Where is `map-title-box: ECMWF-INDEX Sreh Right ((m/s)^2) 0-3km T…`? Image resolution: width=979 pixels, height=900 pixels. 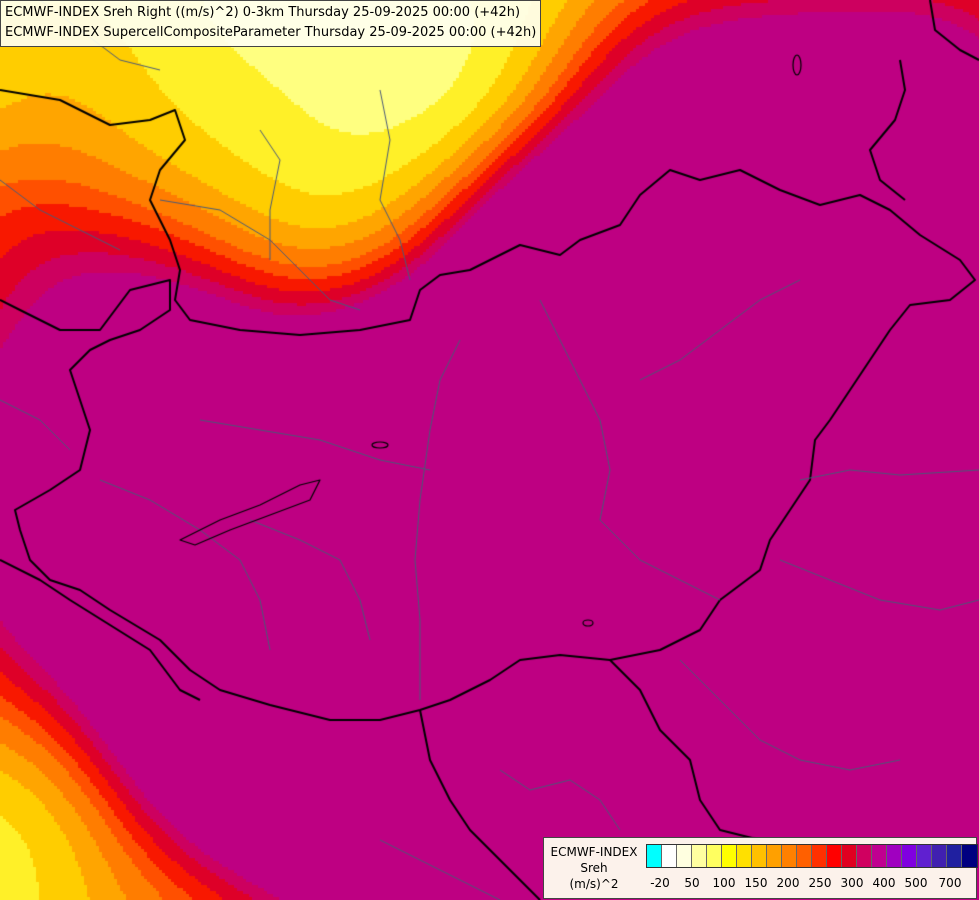 map-title-box: ECMWF-INDEX Sreh Right ((m/s)^2) 0-3km T… is located at coordinates (271, 23).